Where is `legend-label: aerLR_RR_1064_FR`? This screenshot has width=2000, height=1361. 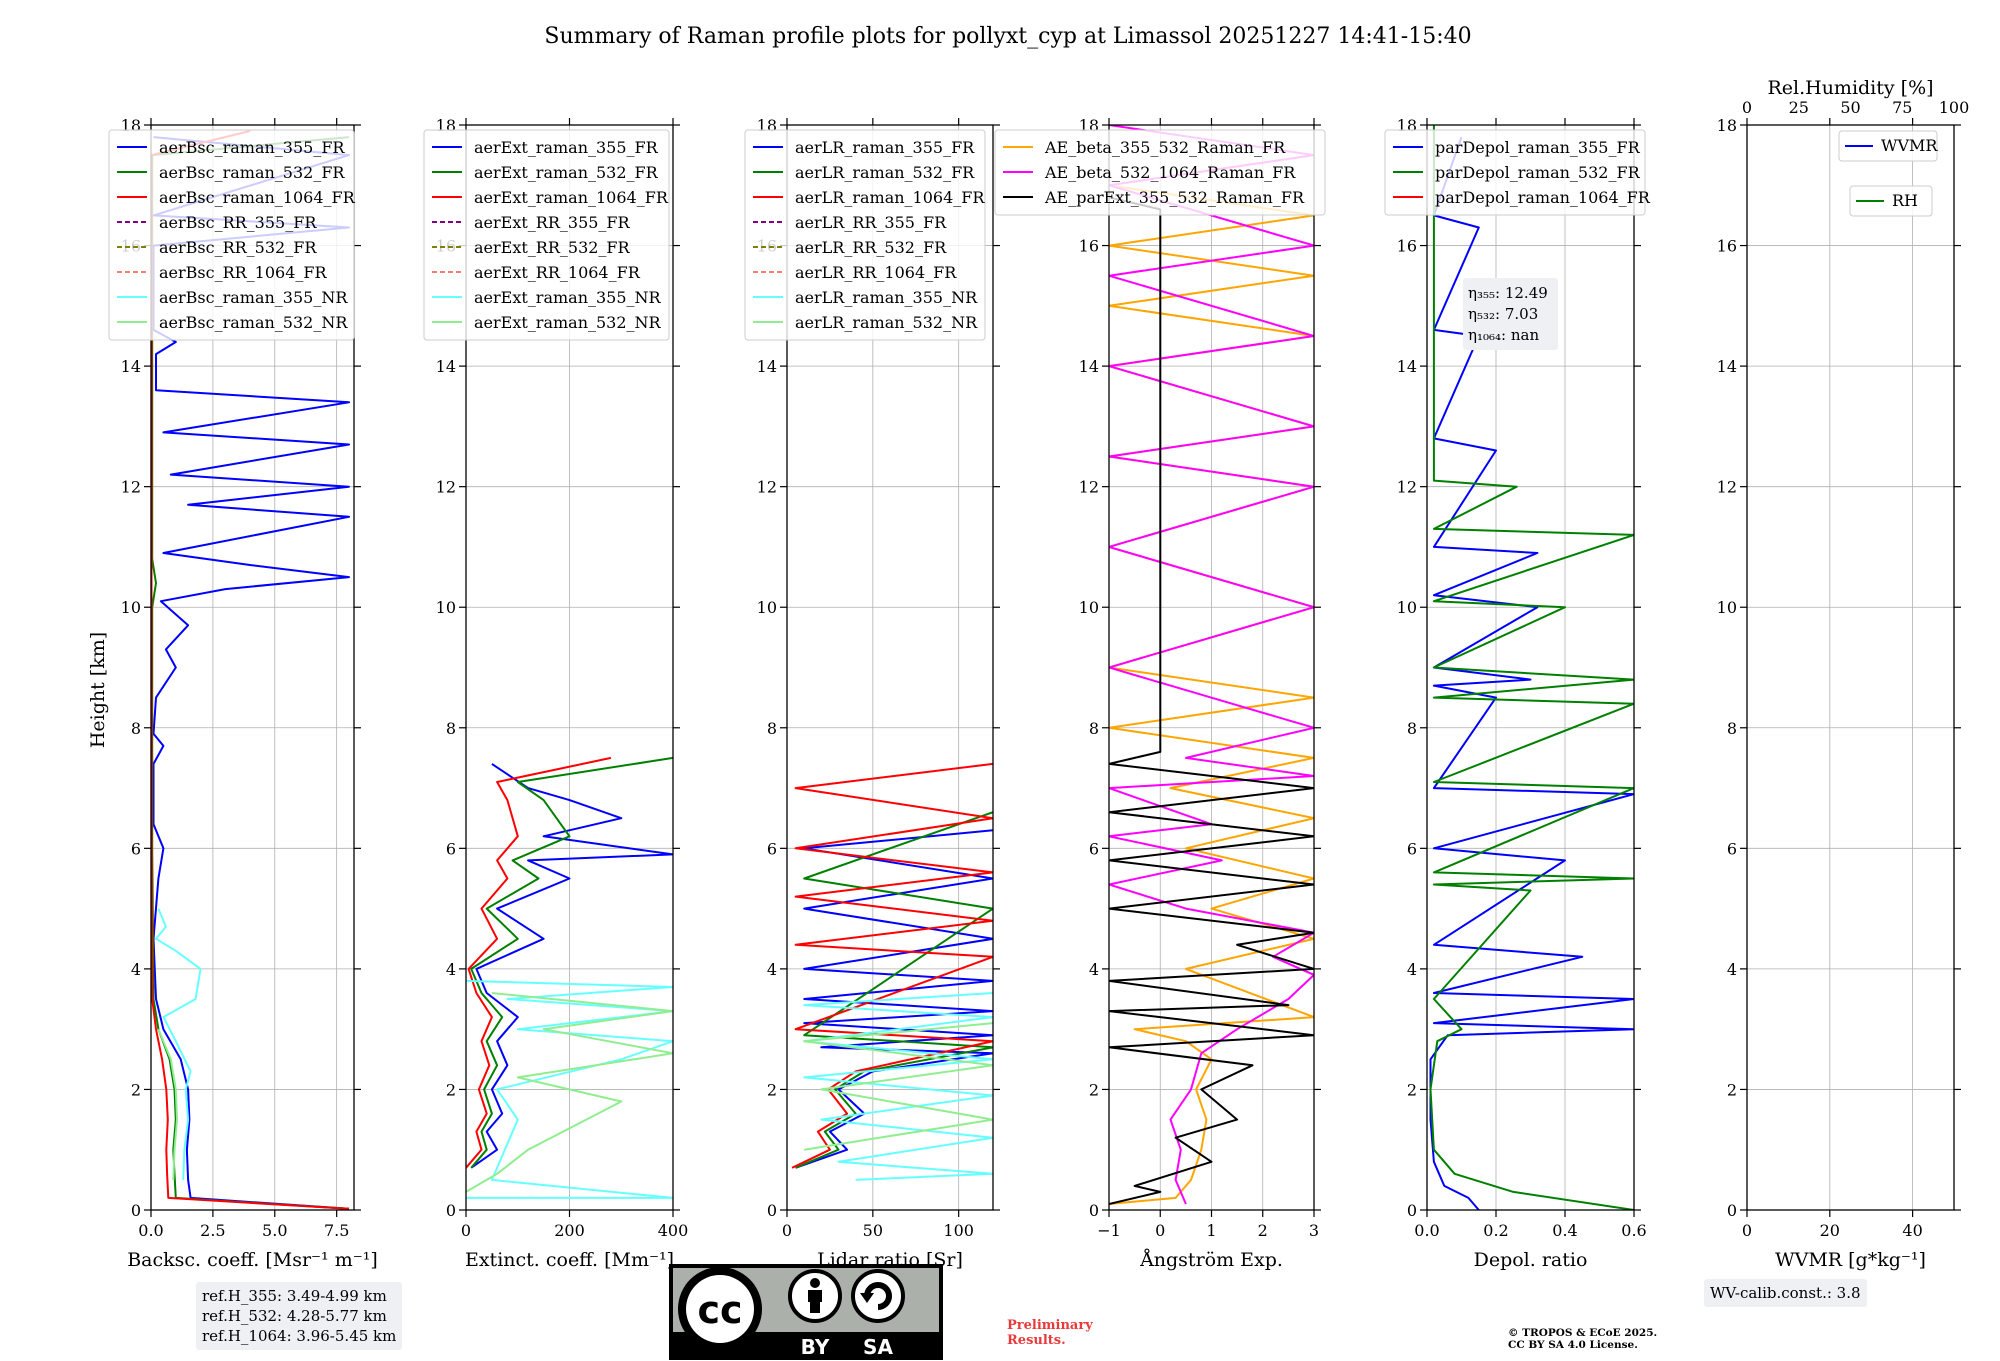 legend-label: aerLR_RR_1064_FR is located at coordinates (876, 272).